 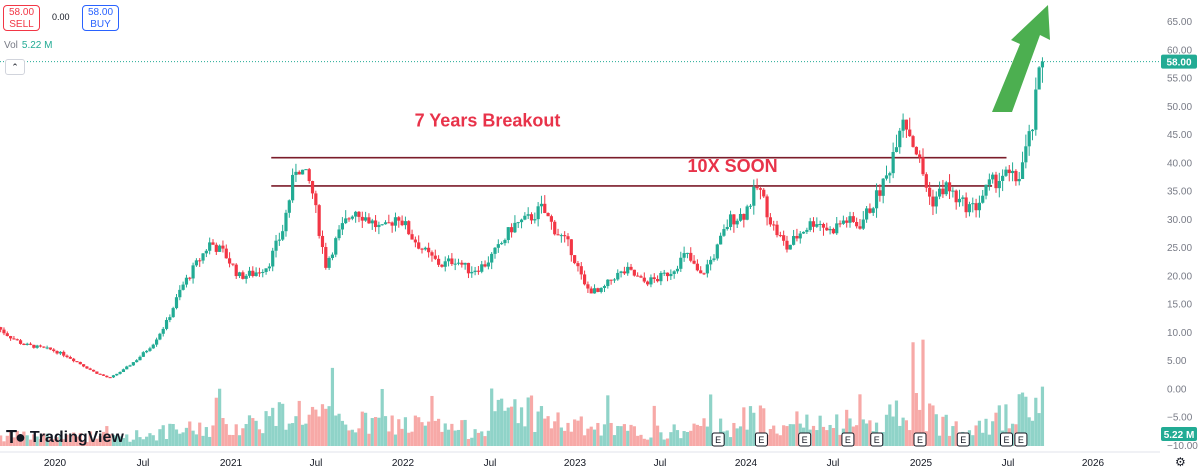 What do you see at coordinates (21, 12) in the screenshot?
I see `sell-price: 58.00` at bounding box center [21, 12].